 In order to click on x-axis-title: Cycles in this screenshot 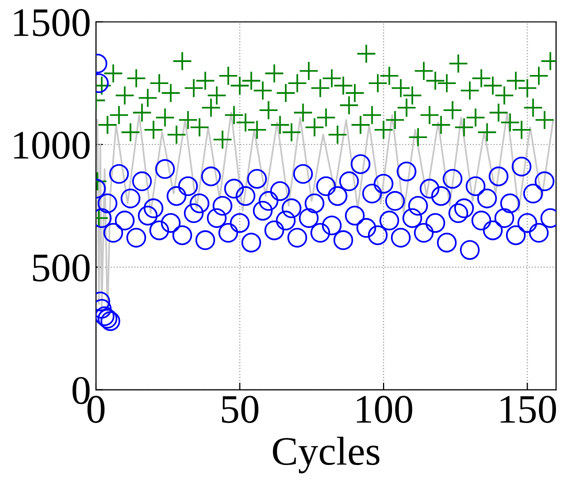, I will do `click(326, 455)`.